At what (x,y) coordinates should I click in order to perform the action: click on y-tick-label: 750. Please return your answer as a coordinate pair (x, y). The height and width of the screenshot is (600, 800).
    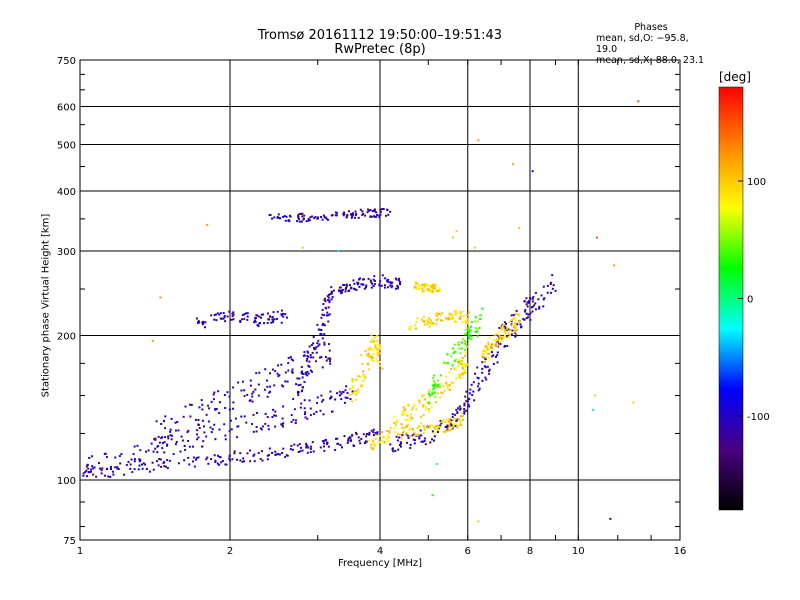
    Looking at the image, I should click on (66, 61).